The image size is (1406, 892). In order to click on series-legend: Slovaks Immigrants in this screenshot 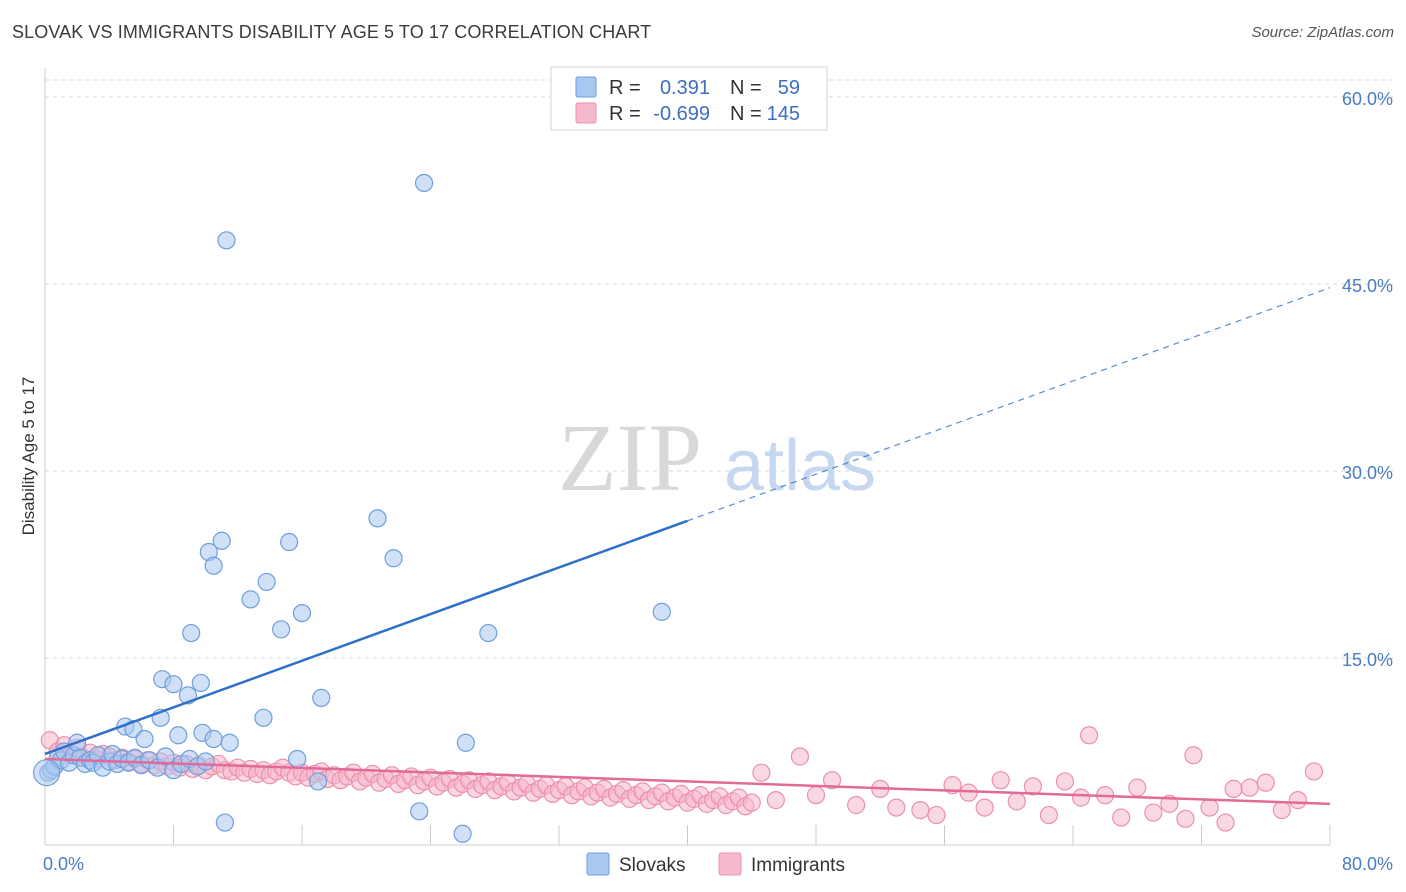, I will do `click(715, 864)`.